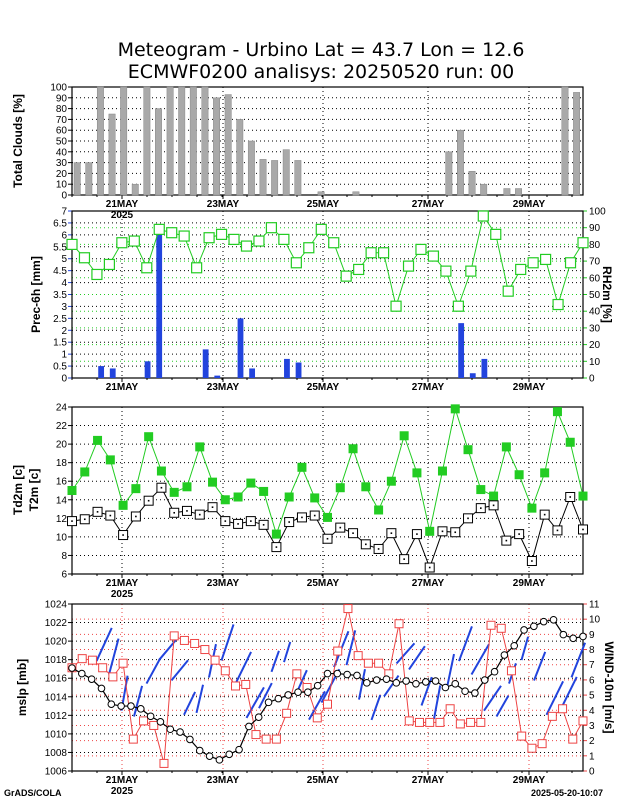  What do you see at coordinates (122, 780) in the screenshot?
I see `x-day-label: 21MAY` at bounding box center [122, 780].